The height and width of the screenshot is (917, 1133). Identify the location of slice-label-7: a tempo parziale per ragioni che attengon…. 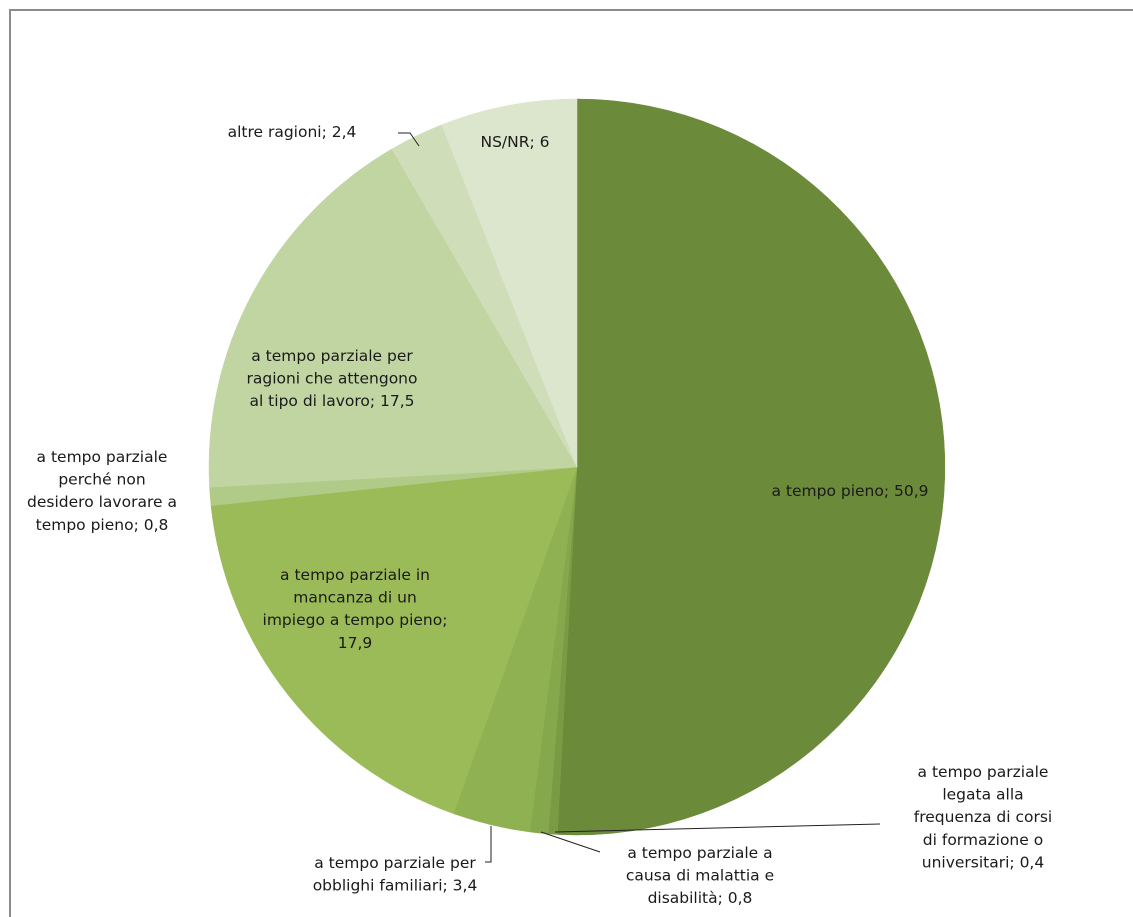
(331, 378).